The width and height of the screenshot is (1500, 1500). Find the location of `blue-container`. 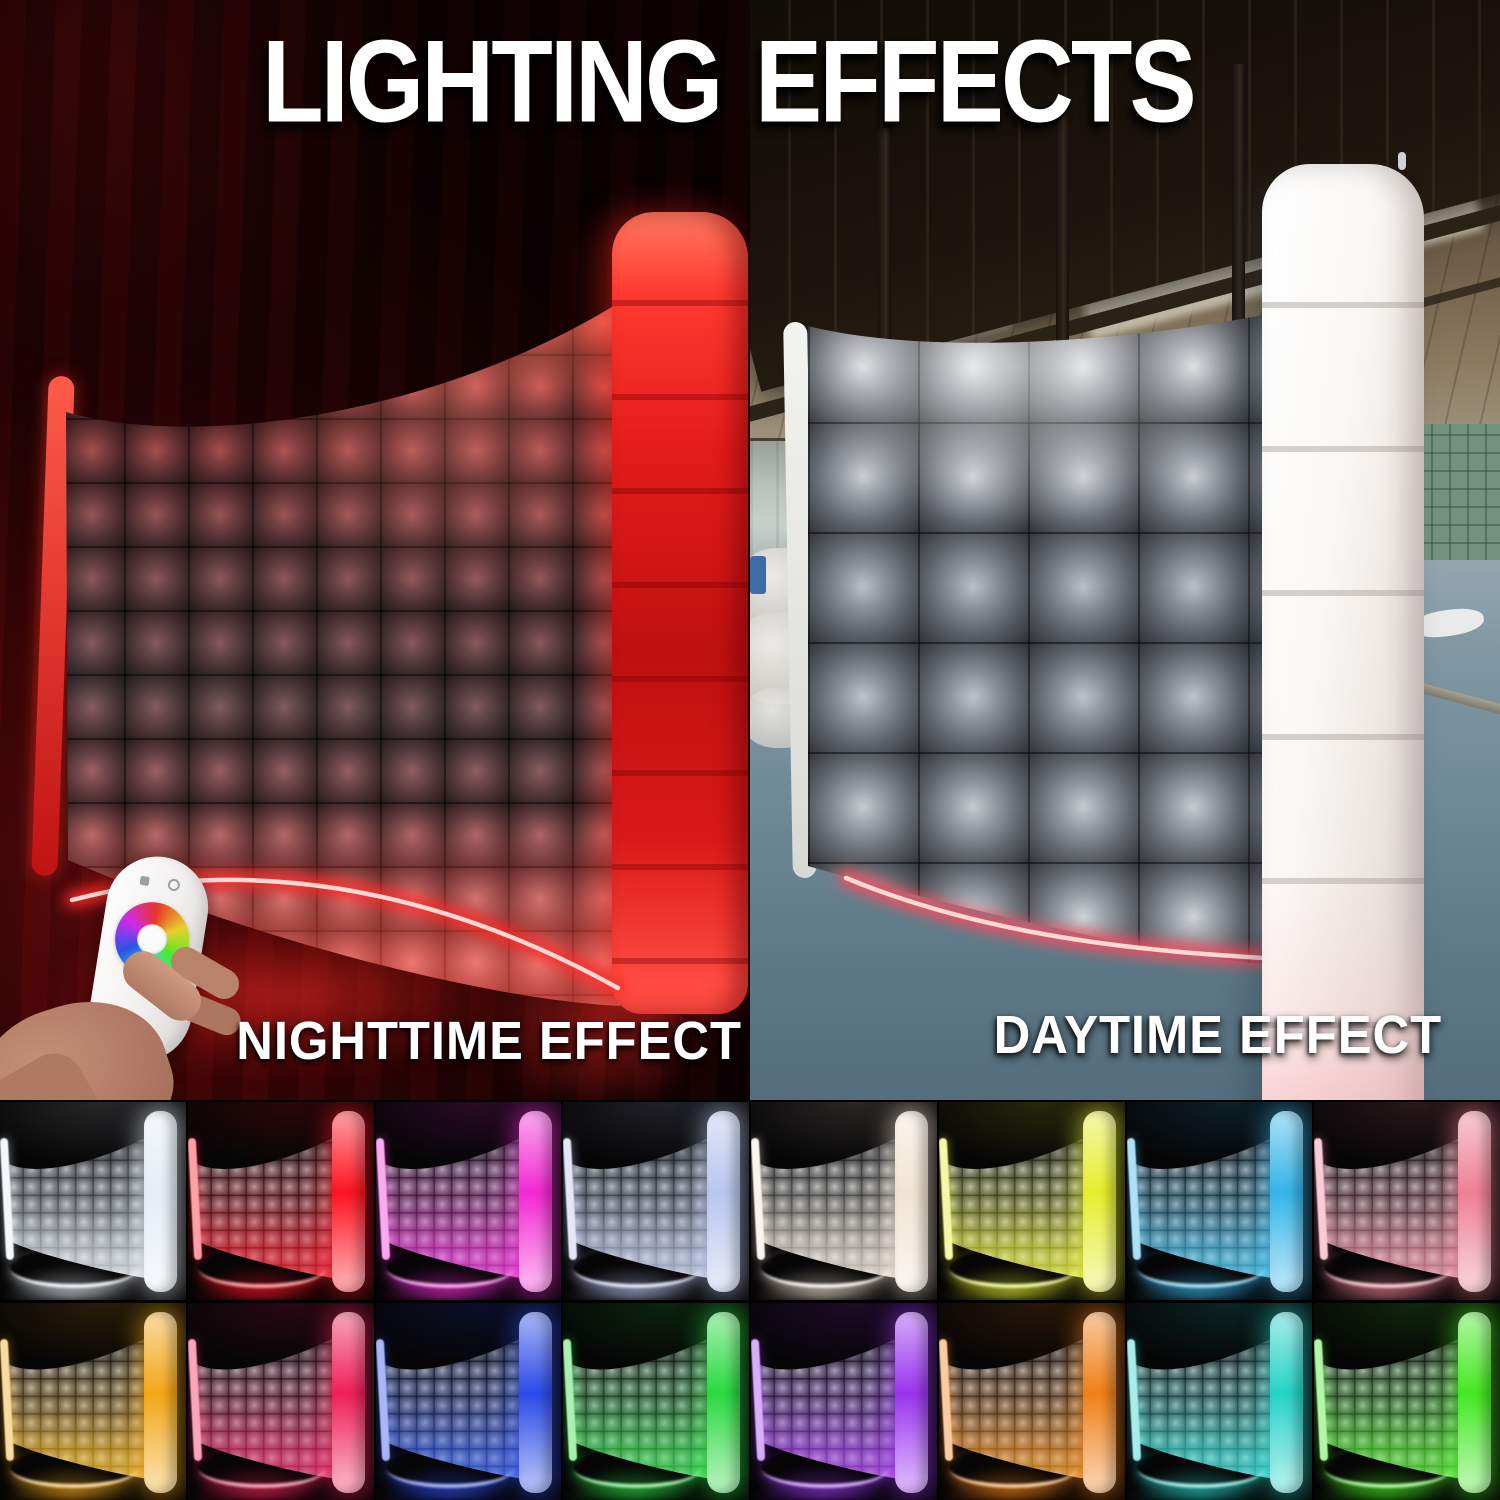

blue-container is located at coordinates (758, 575).